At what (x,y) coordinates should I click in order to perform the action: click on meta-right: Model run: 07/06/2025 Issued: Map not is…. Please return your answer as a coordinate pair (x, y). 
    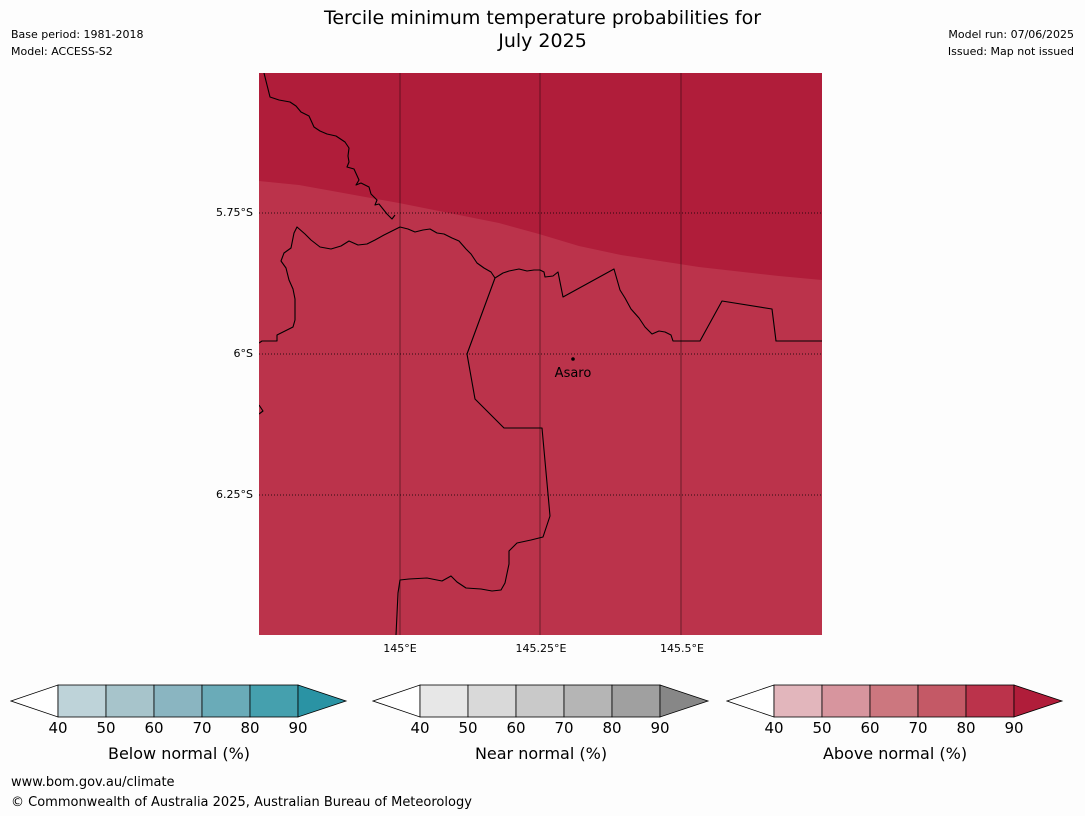
    Looking at the image, I should click on (1011, 43).